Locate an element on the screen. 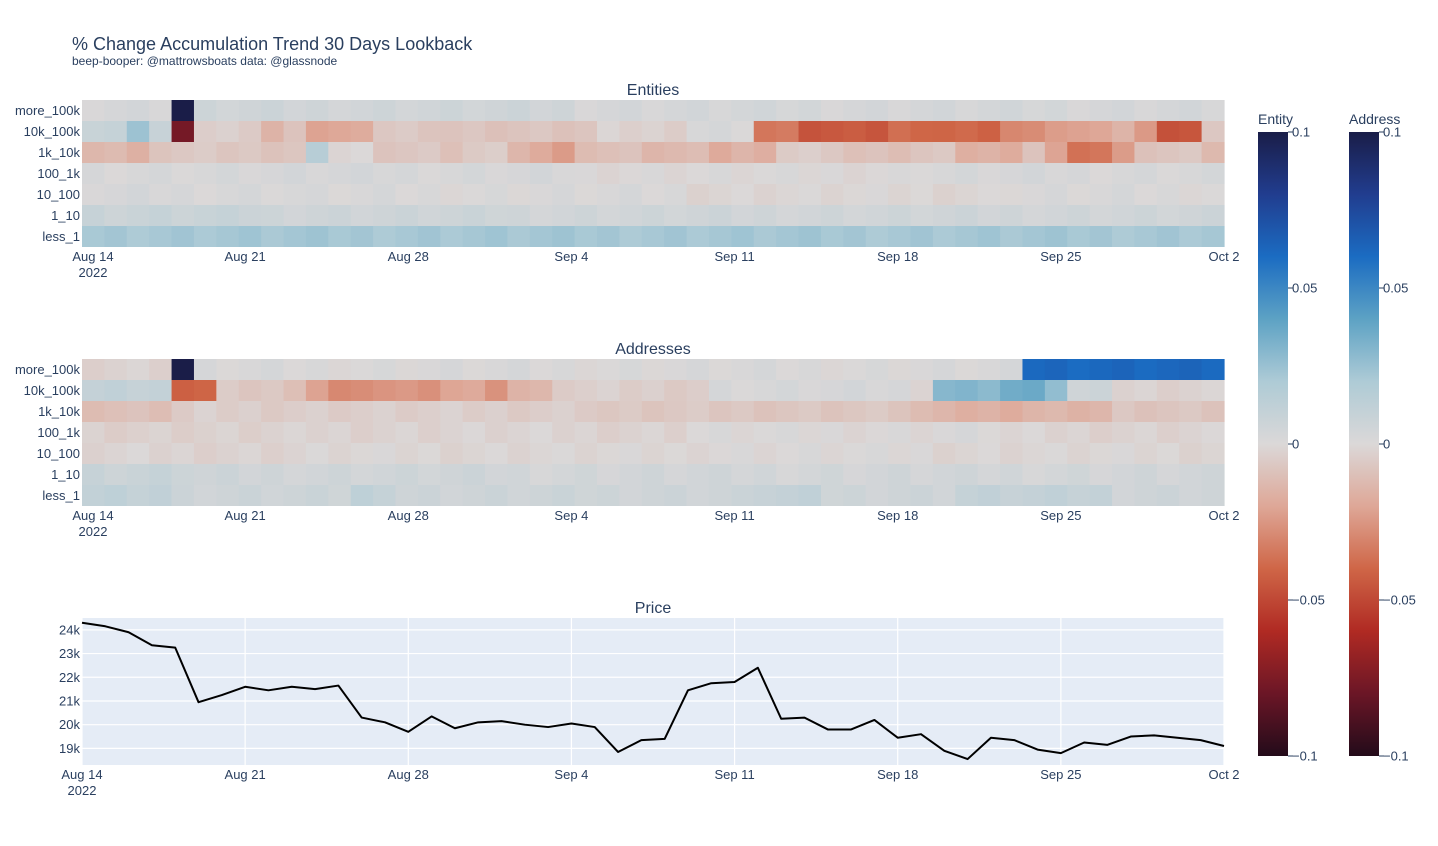  x-tick-label: Sep 18 is located at coordinates (897, 515).